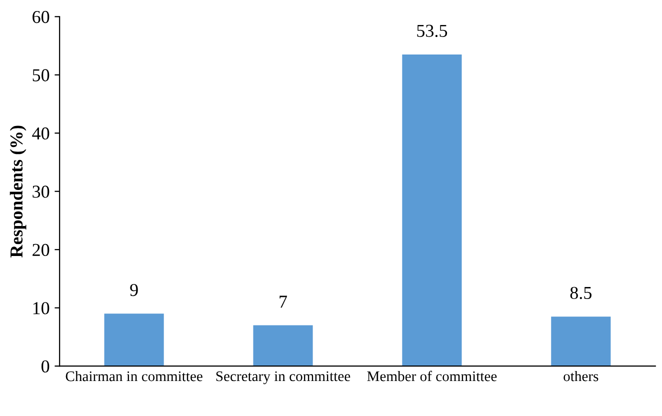 The width and height of the screenshot is (662, 416). What do you see at coordinates (432, 31) in the screenshot?
I see `data-label: 53.5` at bounding box center [432, 31].